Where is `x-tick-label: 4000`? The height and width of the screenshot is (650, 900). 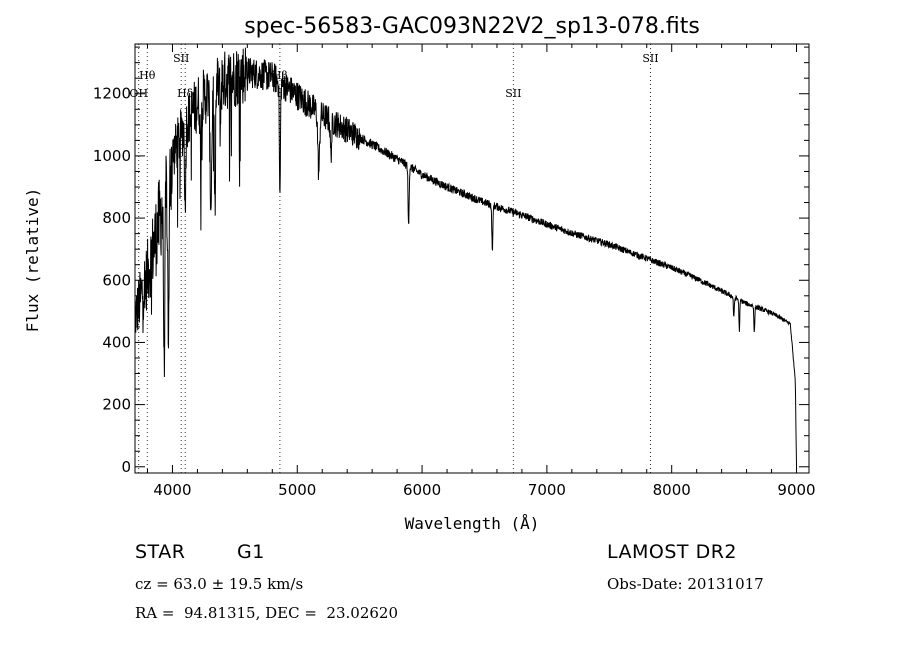
x-tick-label: 4000 is located at coordinates (172, 490).